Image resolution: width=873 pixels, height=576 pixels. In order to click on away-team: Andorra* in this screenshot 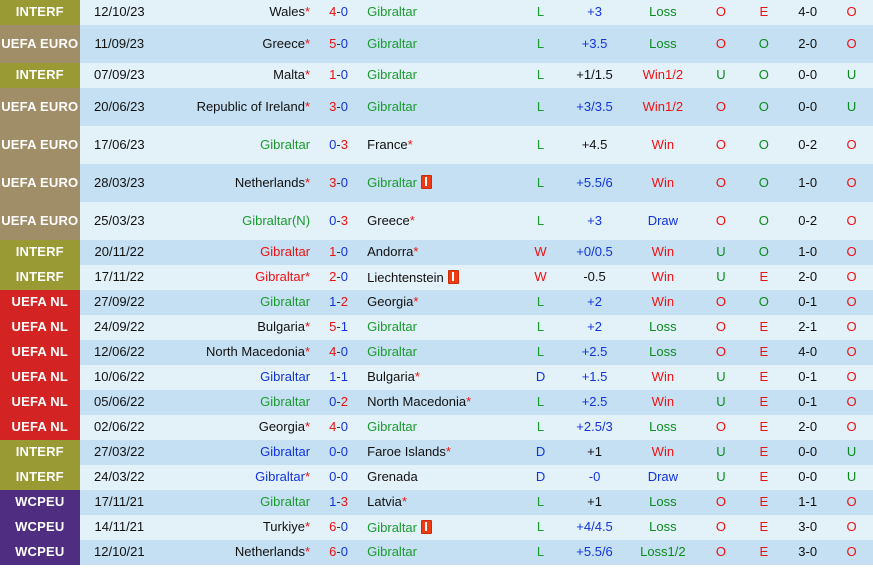, I will do `click(393, 252)`.